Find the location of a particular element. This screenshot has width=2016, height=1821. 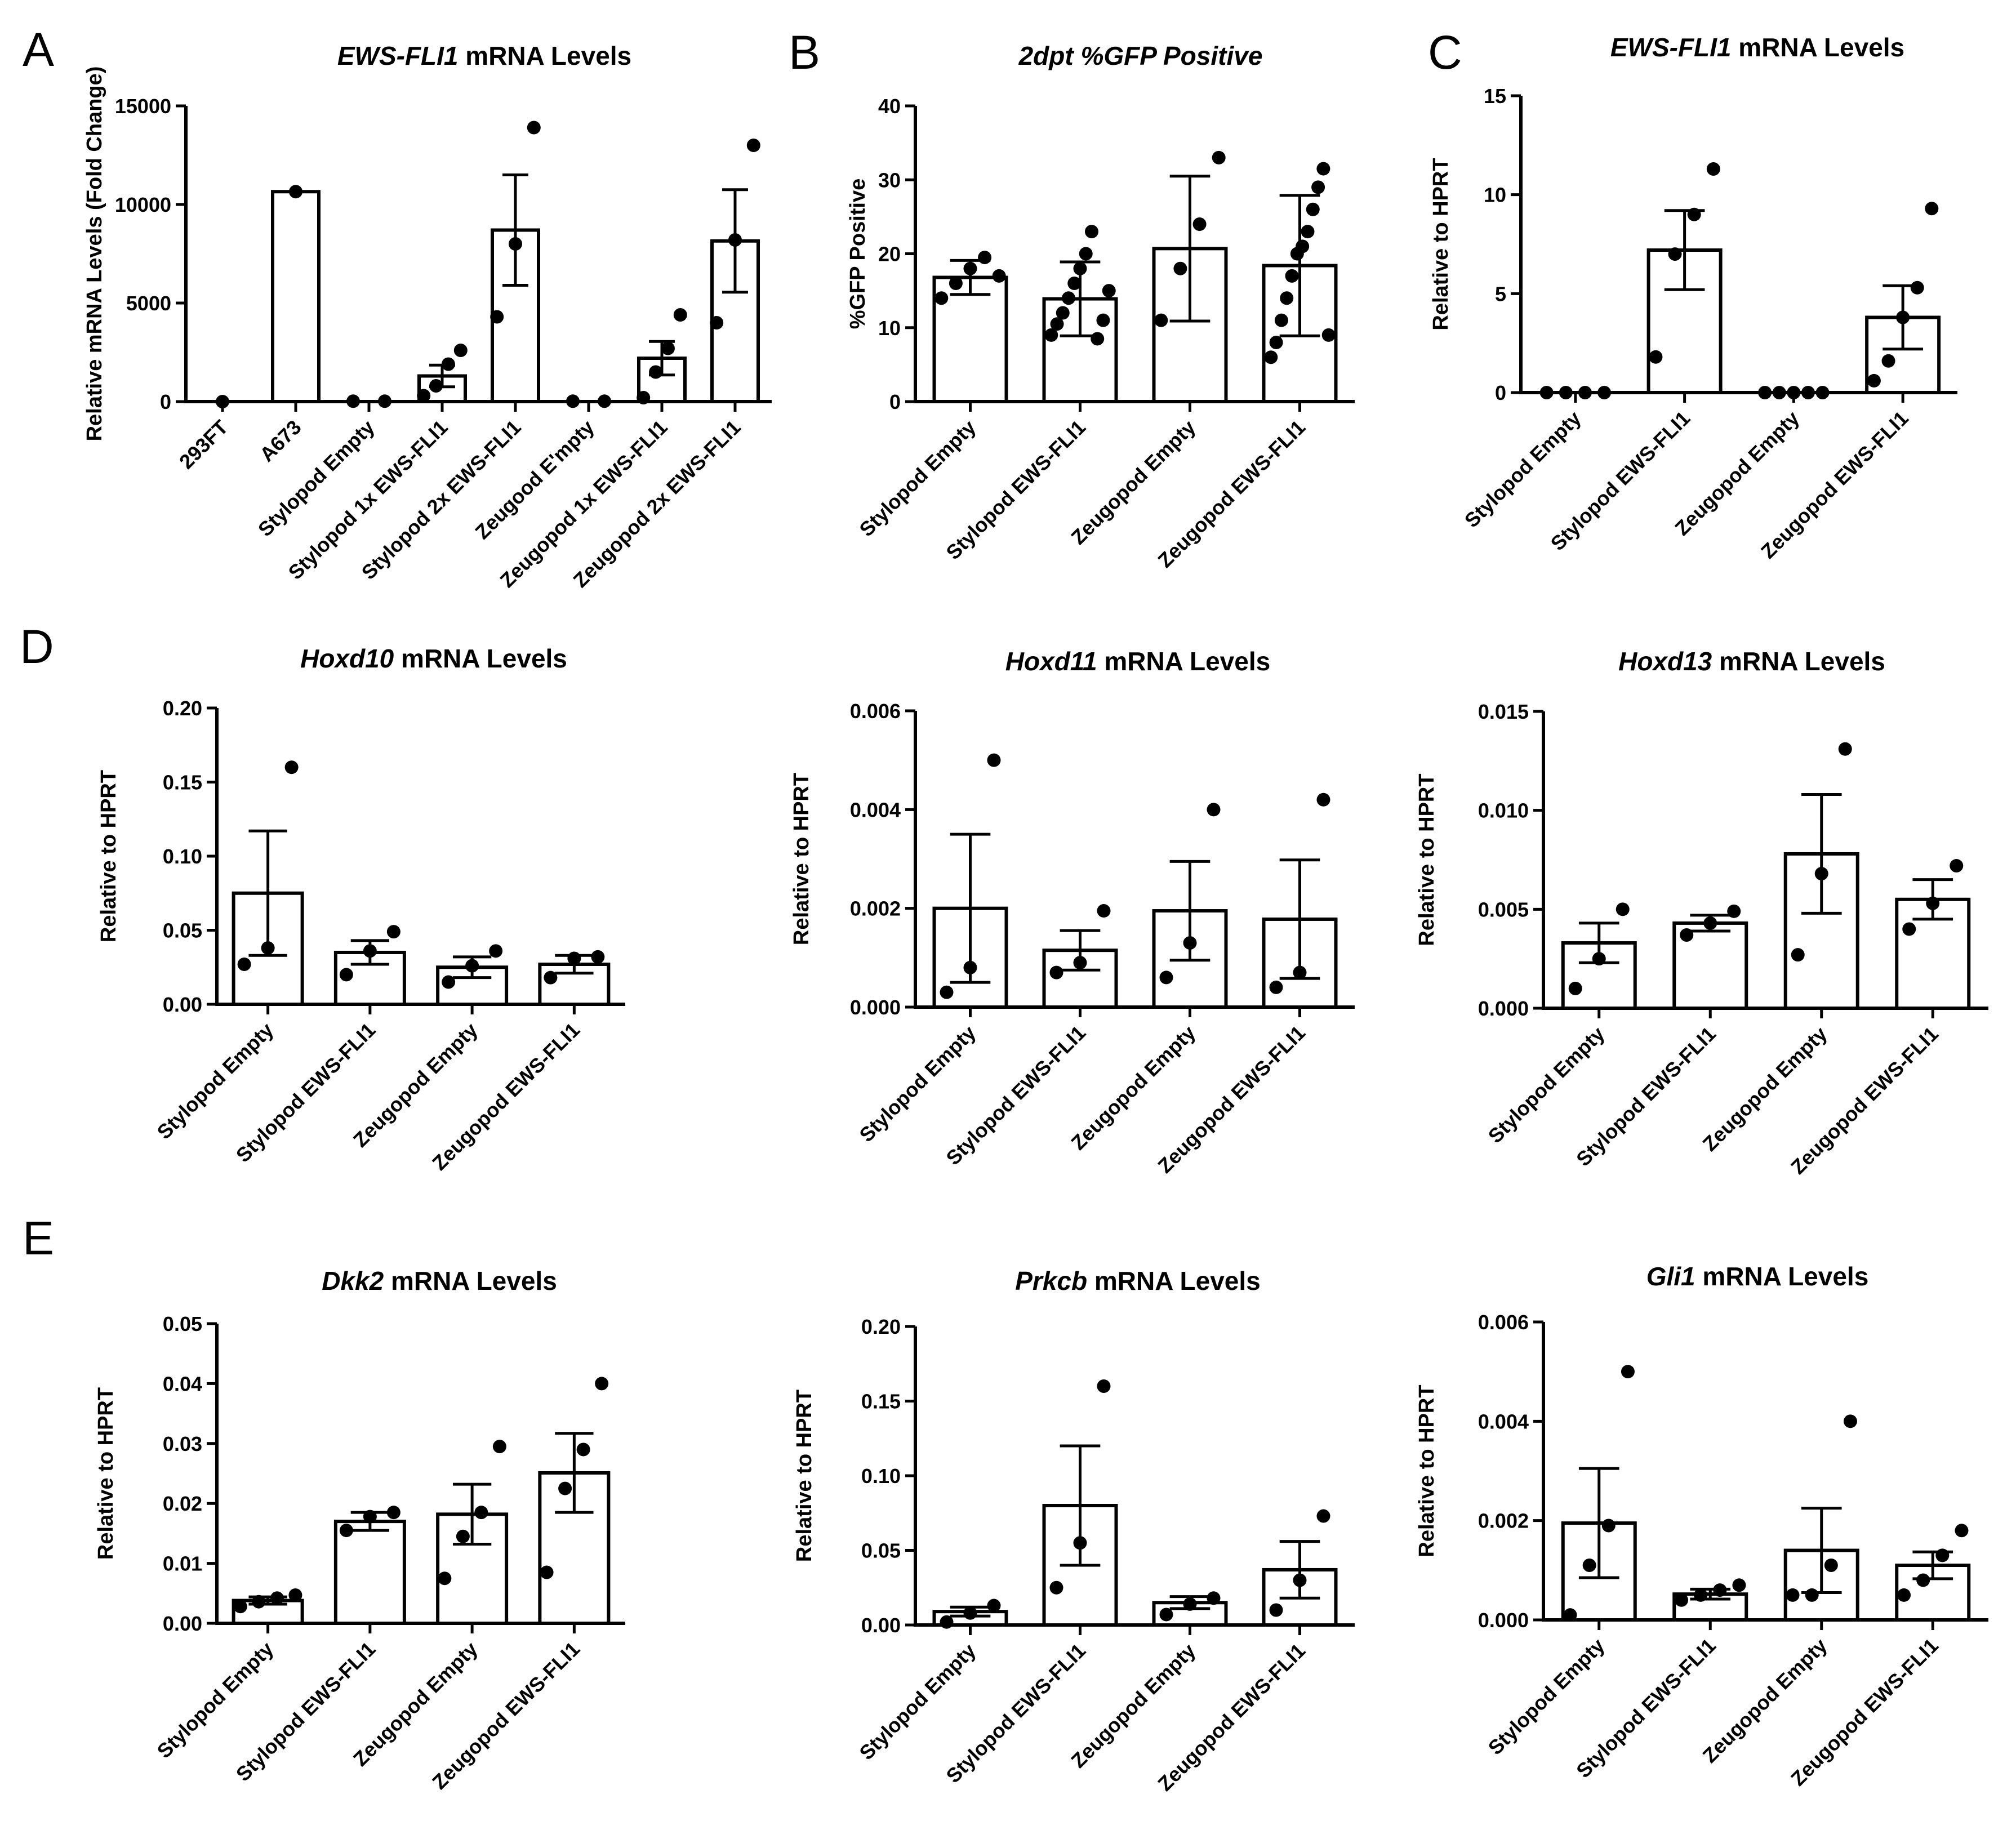

y-tick-label: 0.002 is located at coordinates (1504, 1521).